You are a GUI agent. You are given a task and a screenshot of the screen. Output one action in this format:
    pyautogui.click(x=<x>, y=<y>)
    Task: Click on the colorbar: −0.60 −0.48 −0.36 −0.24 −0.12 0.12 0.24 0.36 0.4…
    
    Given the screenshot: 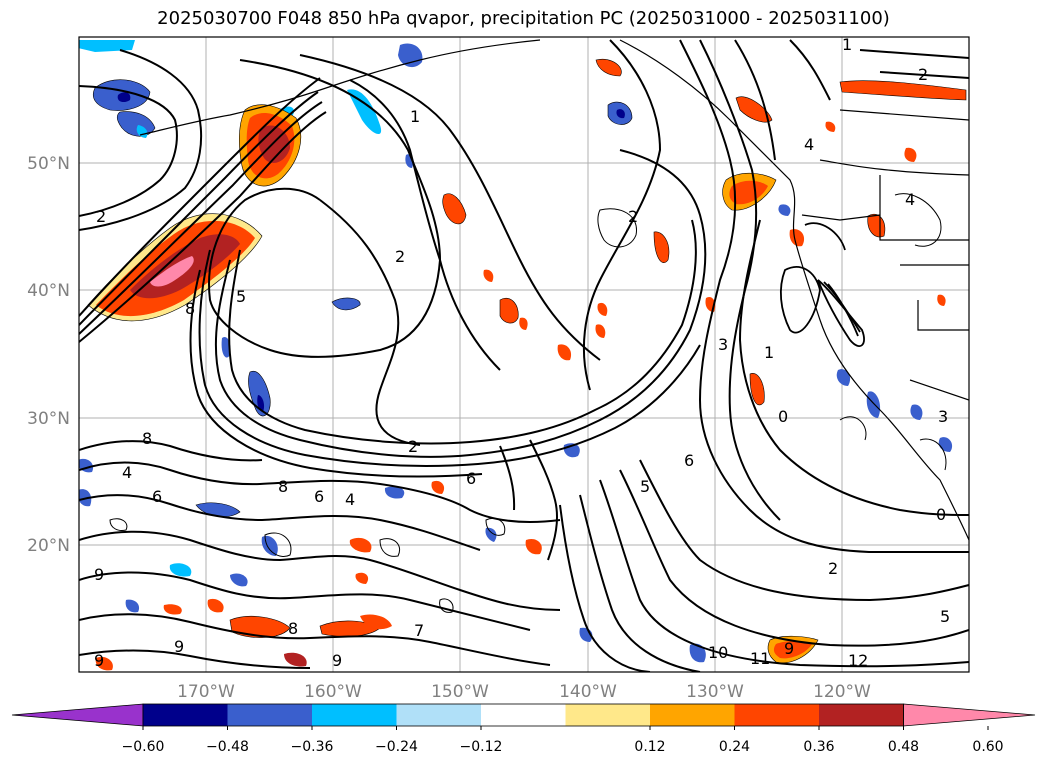 What is the action you would take?
    pyautogui.click(x=523, y=729)
    